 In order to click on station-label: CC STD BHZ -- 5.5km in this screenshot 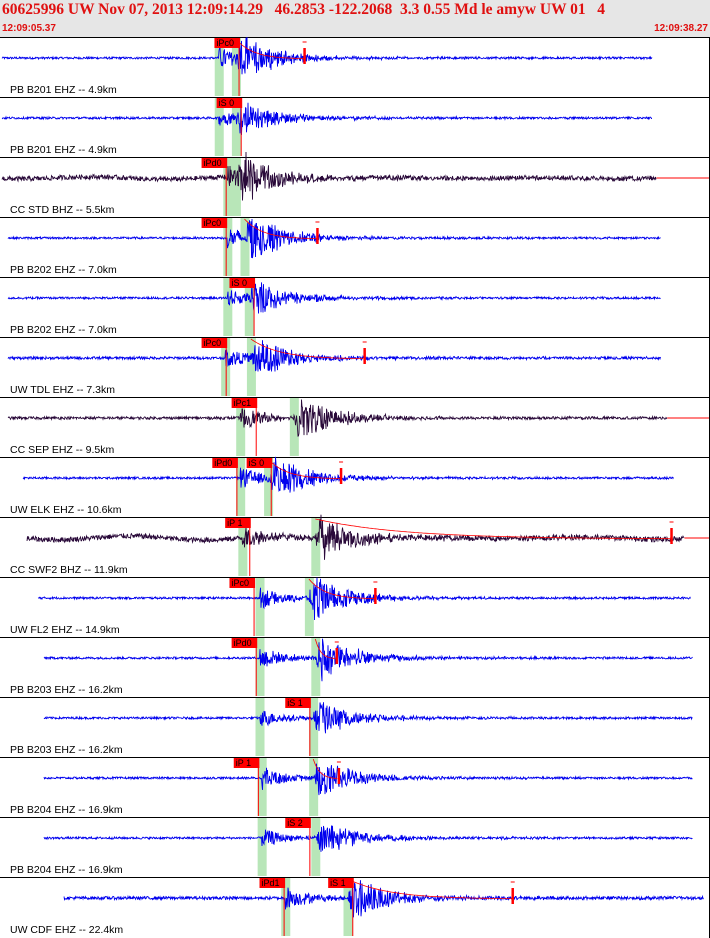, I will do `click(62, 210)`.